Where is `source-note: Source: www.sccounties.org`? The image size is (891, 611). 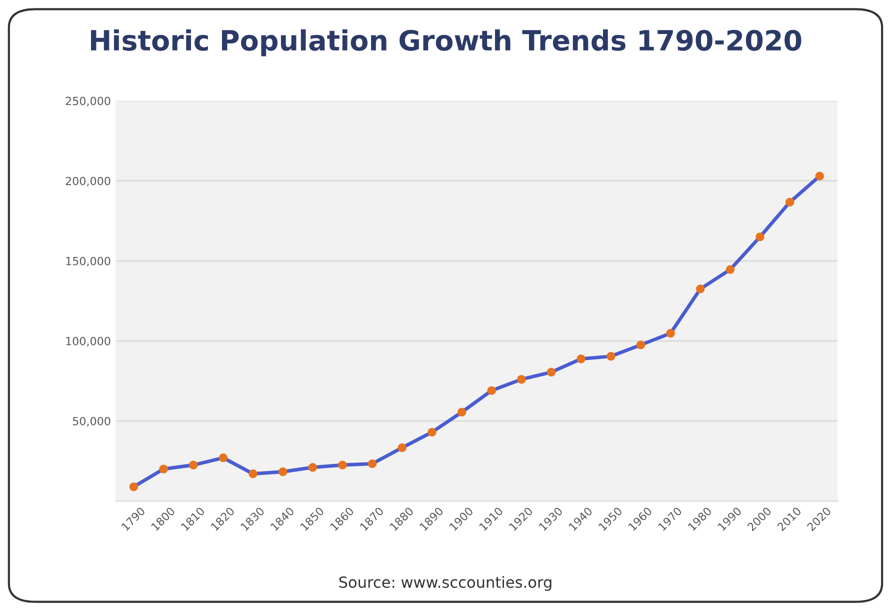 source-note: Source: www.sccounties.org is located at coordinates (445, 583).